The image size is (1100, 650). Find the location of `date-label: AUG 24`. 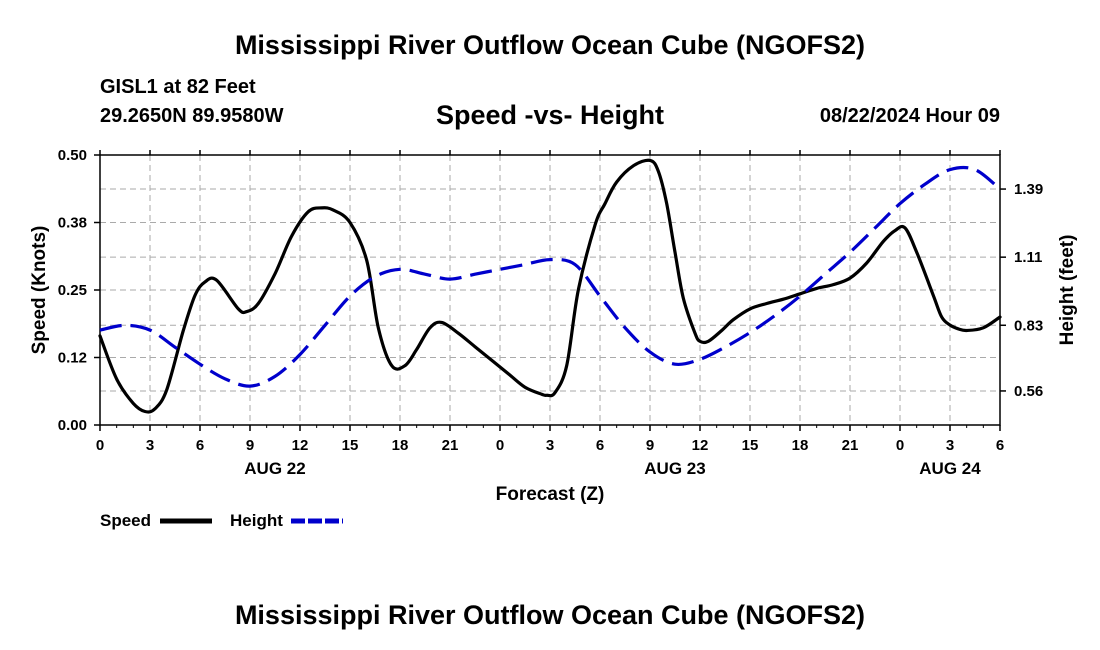

date-label: AUG 24 is located at coordinates (950, 468).